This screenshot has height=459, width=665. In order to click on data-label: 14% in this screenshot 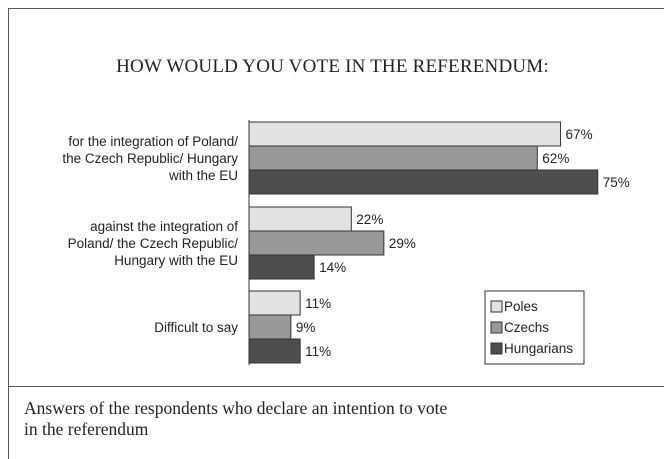, I will do `click(332, 267)`.